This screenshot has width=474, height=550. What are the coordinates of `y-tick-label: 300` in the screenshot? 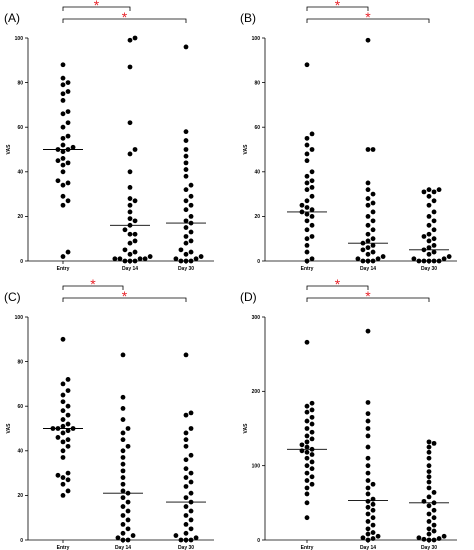 It's located at (256, 318).